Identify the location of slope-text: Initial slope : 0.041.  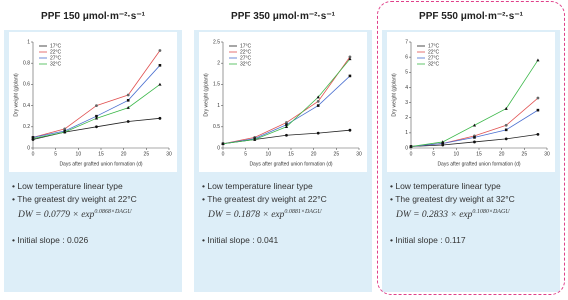
(243, 240).